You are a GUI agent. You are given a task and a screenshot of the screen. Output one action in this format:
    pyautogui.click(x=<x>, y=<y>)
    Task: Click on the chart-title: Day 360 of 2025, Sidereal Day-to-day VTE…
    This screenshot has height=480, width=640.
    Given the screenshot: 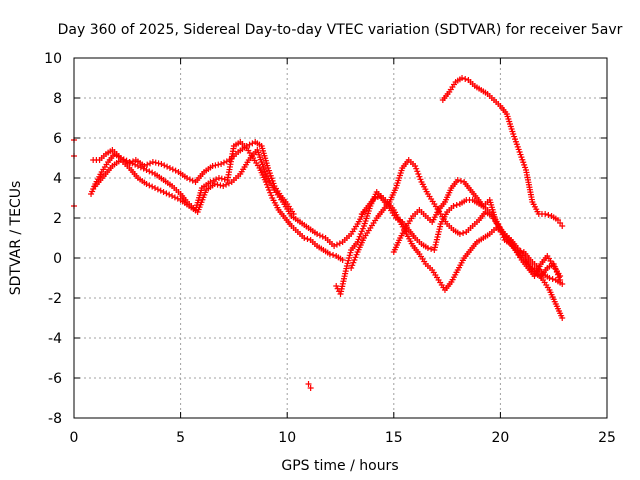 What is the action you would take?
    pyautogui.click(x=340, y=30)
    